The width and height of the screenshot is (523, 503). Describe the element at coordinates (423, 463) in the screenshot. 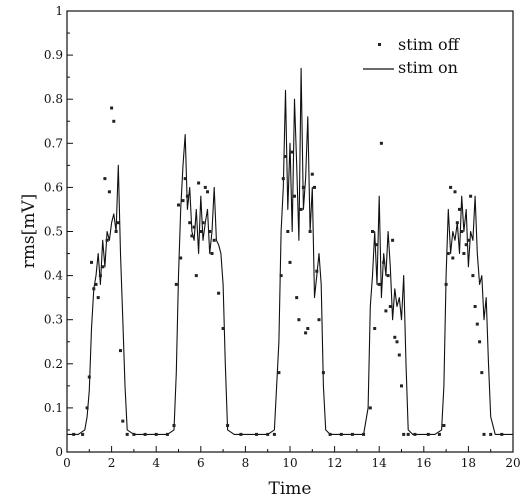

I see `x-tick-label: 16` at that location.